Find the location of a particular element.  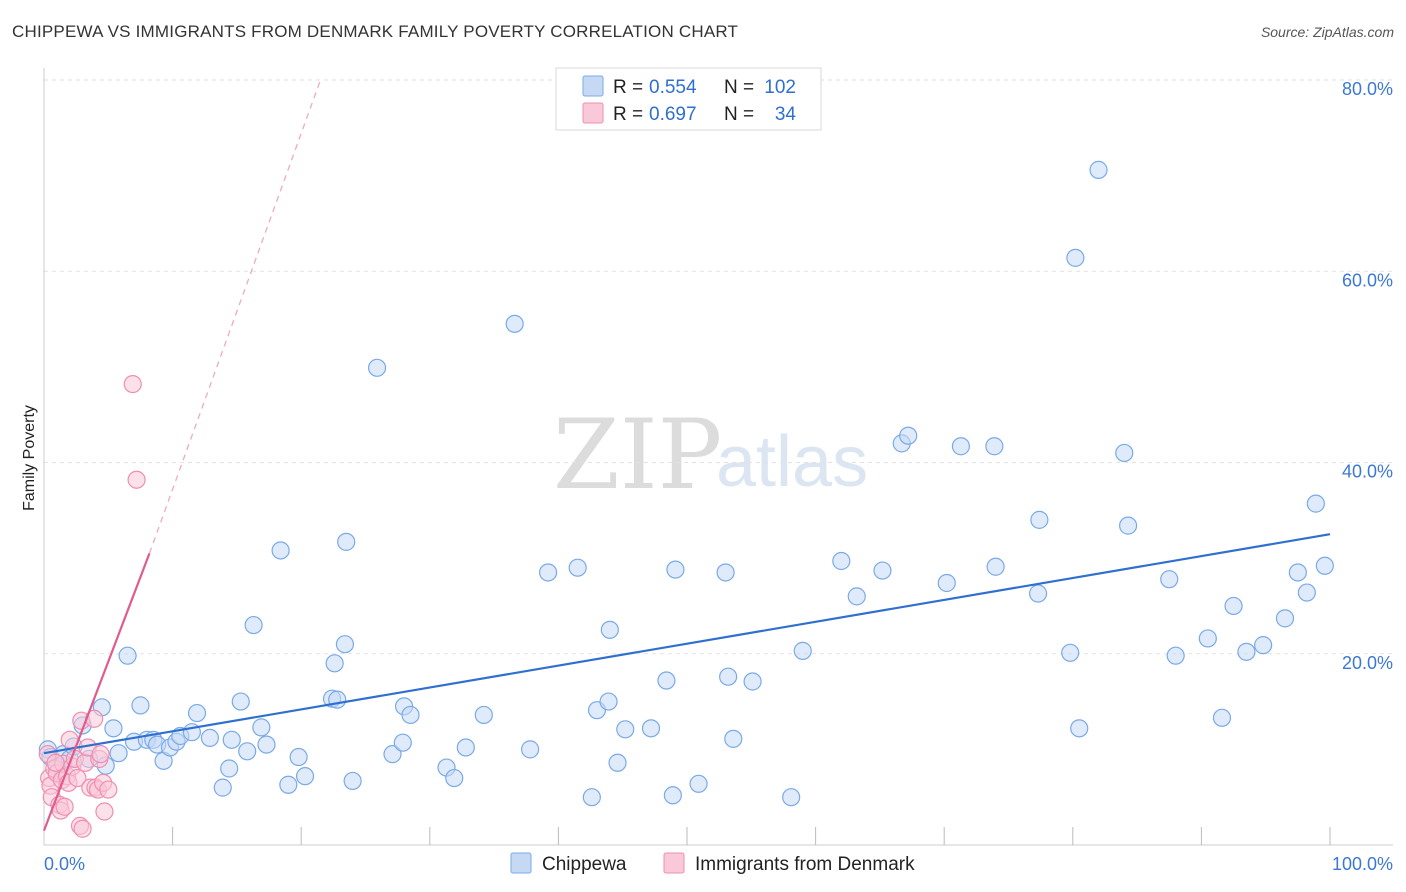

y-tick-label: 80.0% is located at coordinates (1367, 89).